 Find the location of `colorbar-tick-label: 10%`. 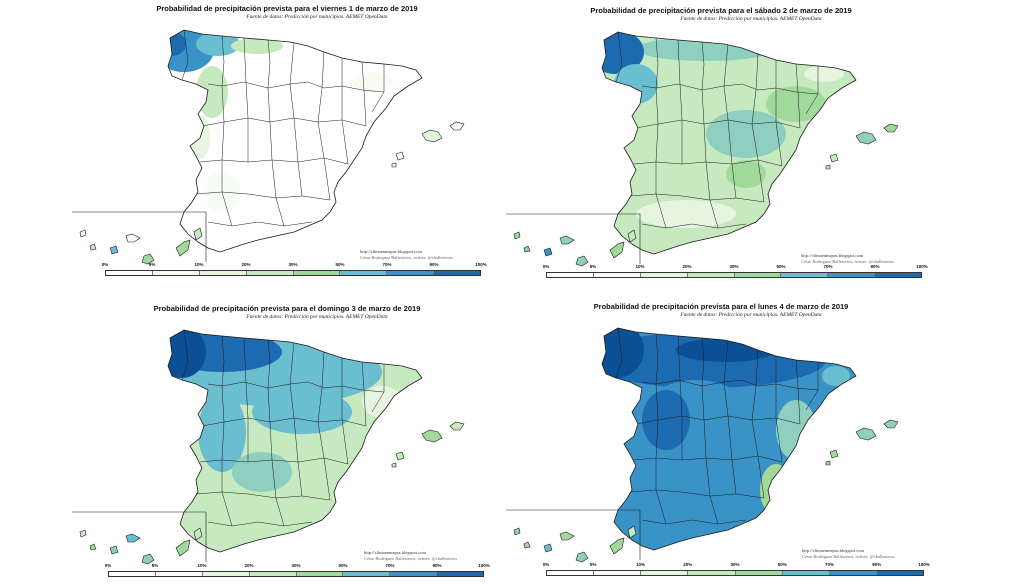

colorbar-tick-label: 10% is located at coordinates (202, 565).